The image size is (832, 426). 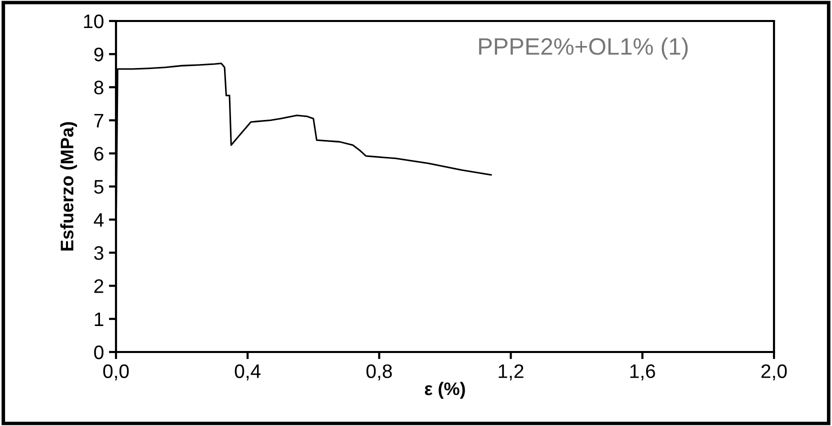 What do you see at coordinates (99, 319) in the screenshot?
I see `y-tick-label: 1` at bounding box center [99, 319].